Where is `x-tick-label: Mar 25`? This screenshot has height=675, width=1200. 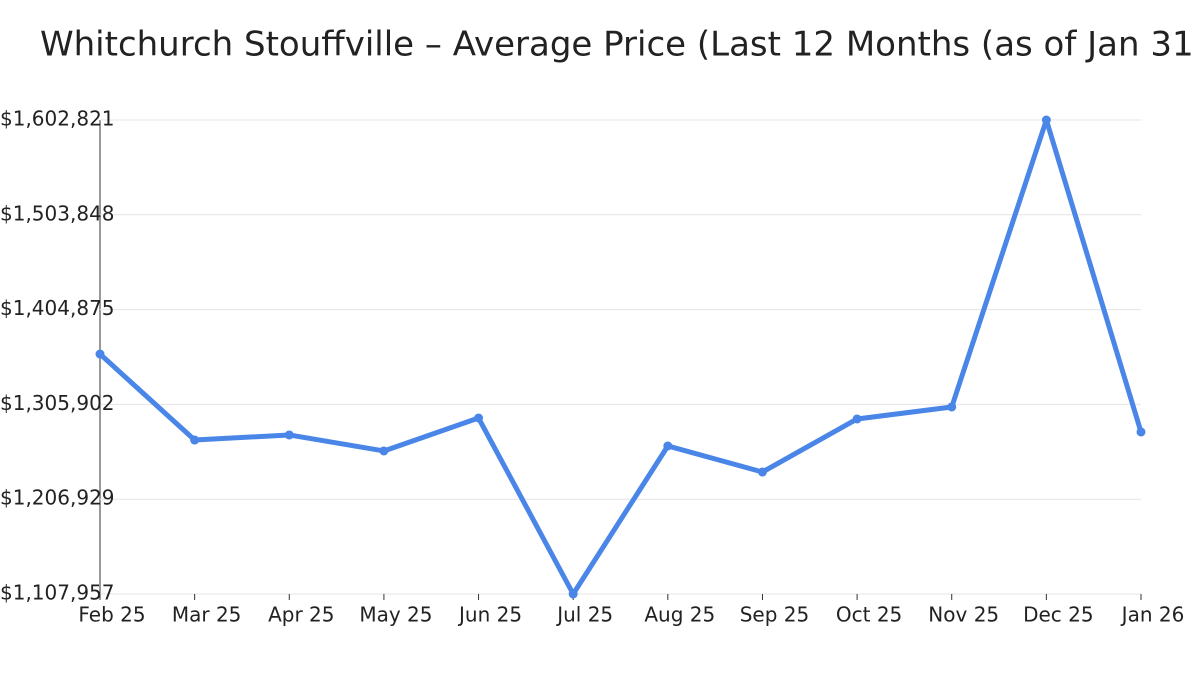 x-tick-label: Mar 25 is located at coordinates (207, 615).